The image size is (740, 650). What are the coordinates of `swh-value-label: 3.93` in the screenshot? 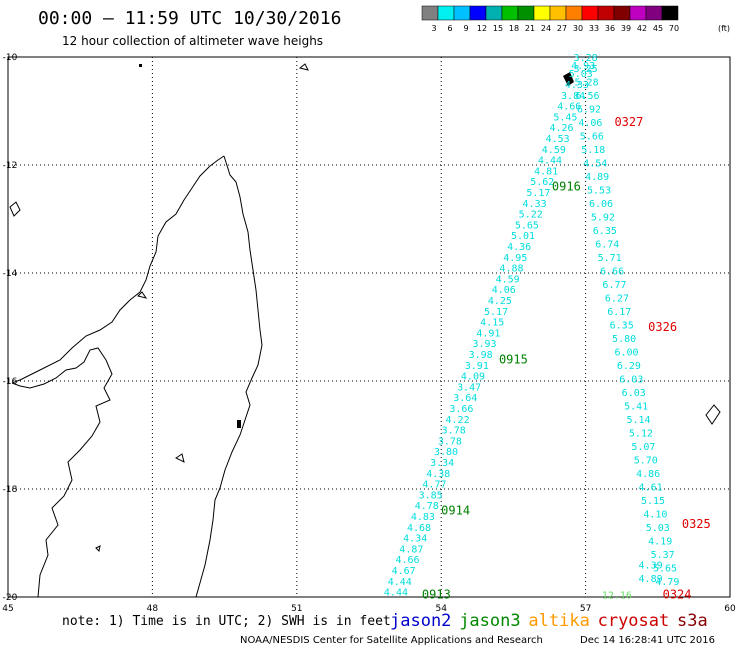 It's located at (484, 344).